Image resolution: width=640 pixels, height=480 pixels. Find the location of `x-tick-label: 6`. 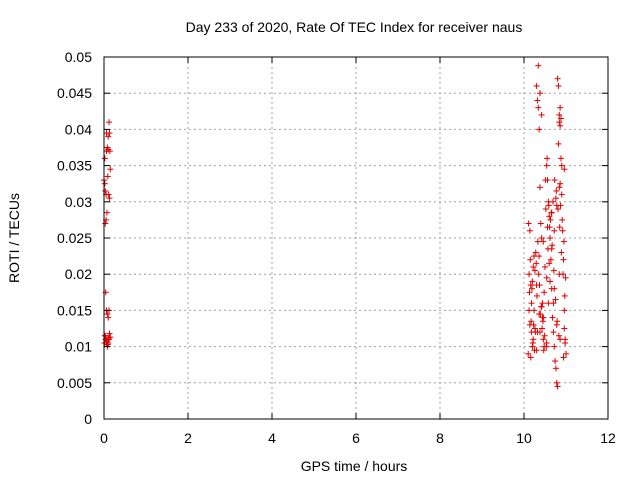

x-tick-label: 6 is located at coordinates (356, 438).